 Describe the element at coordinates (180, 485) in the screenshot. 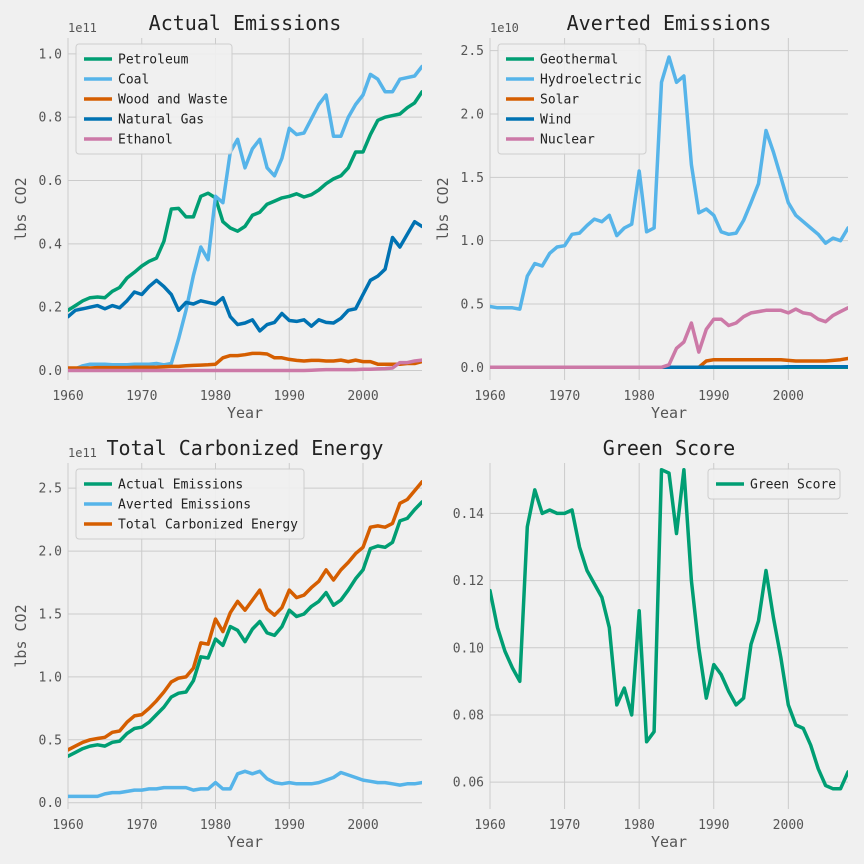

I see `legend-entry: Actual Emissions` at that location.